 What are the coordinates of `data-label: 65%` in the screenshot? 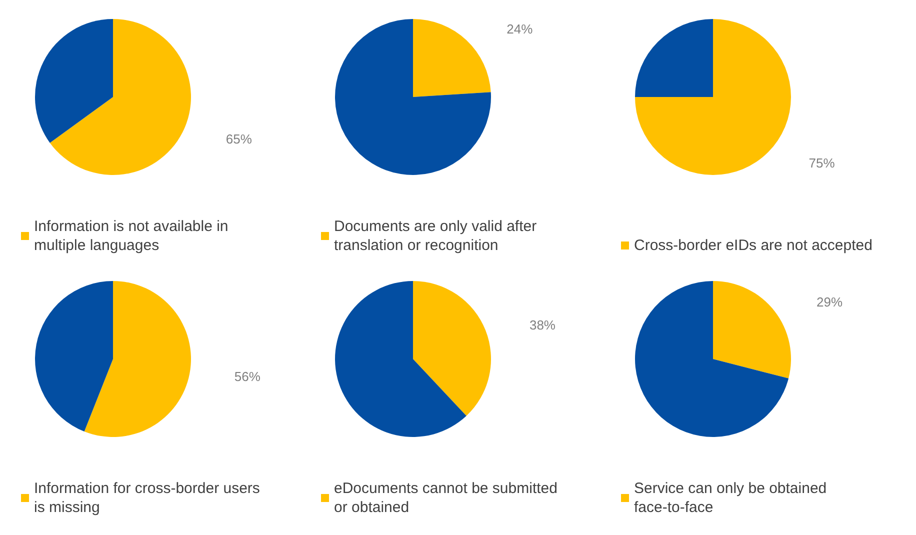 It's located at (239, 139).